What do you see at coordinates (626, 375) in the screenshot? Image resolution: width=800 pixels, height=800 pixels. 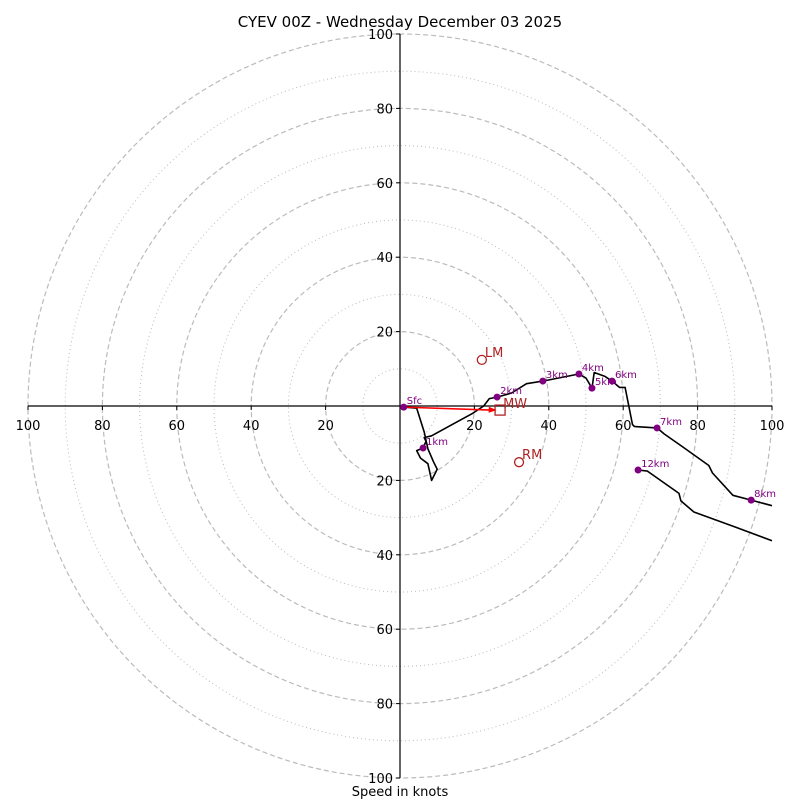 I see `height-label-6km: 6km` at bounding box center [626, 375].